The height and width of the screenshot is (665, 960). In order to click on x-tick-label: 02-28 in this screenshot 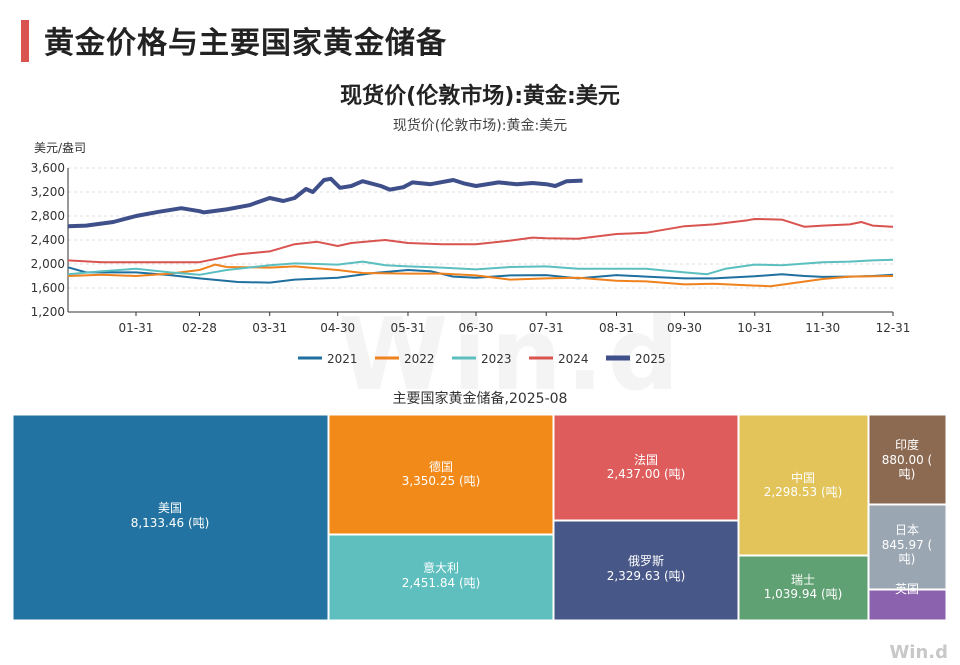, I will do `click(199, 328)`.